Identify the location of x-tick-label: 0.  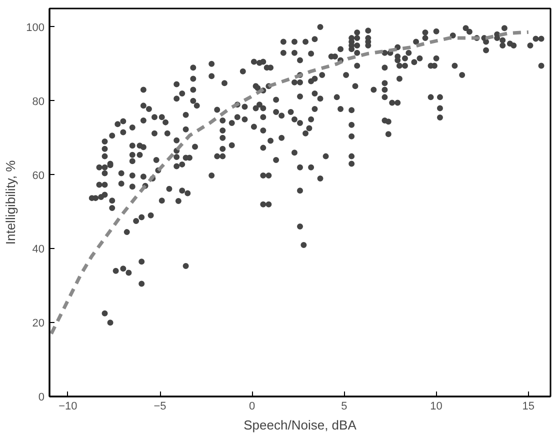
(252, 406).